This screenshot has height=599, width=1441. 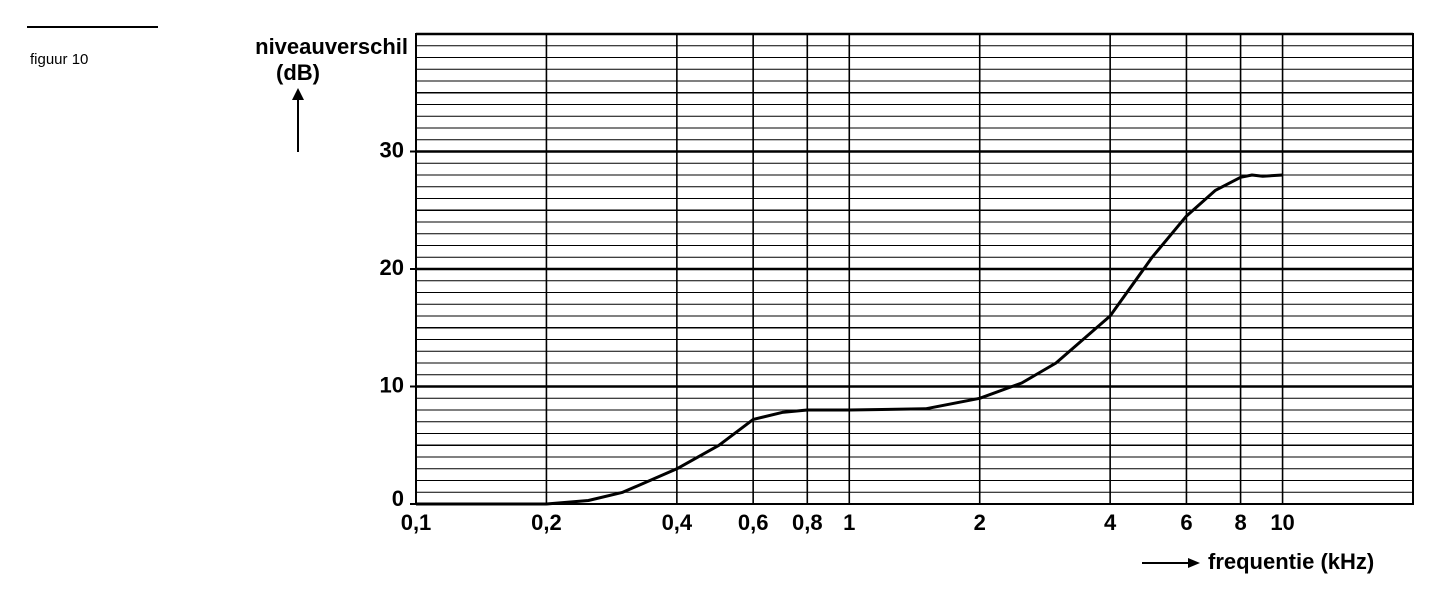 I want to click on x-axis-label: frequentie (kHz), so click(x=1291, y=561).